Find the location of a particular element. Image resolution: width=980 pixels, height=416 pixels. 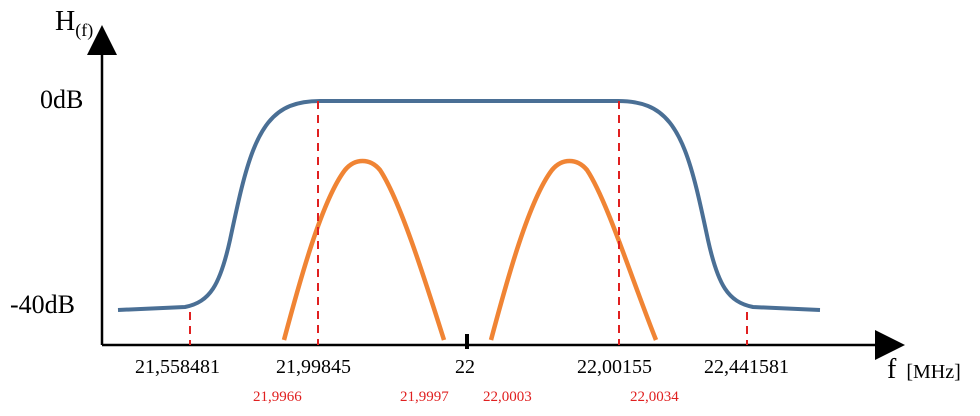

freq-label-22: 22 is located at coordinates (465, 367).